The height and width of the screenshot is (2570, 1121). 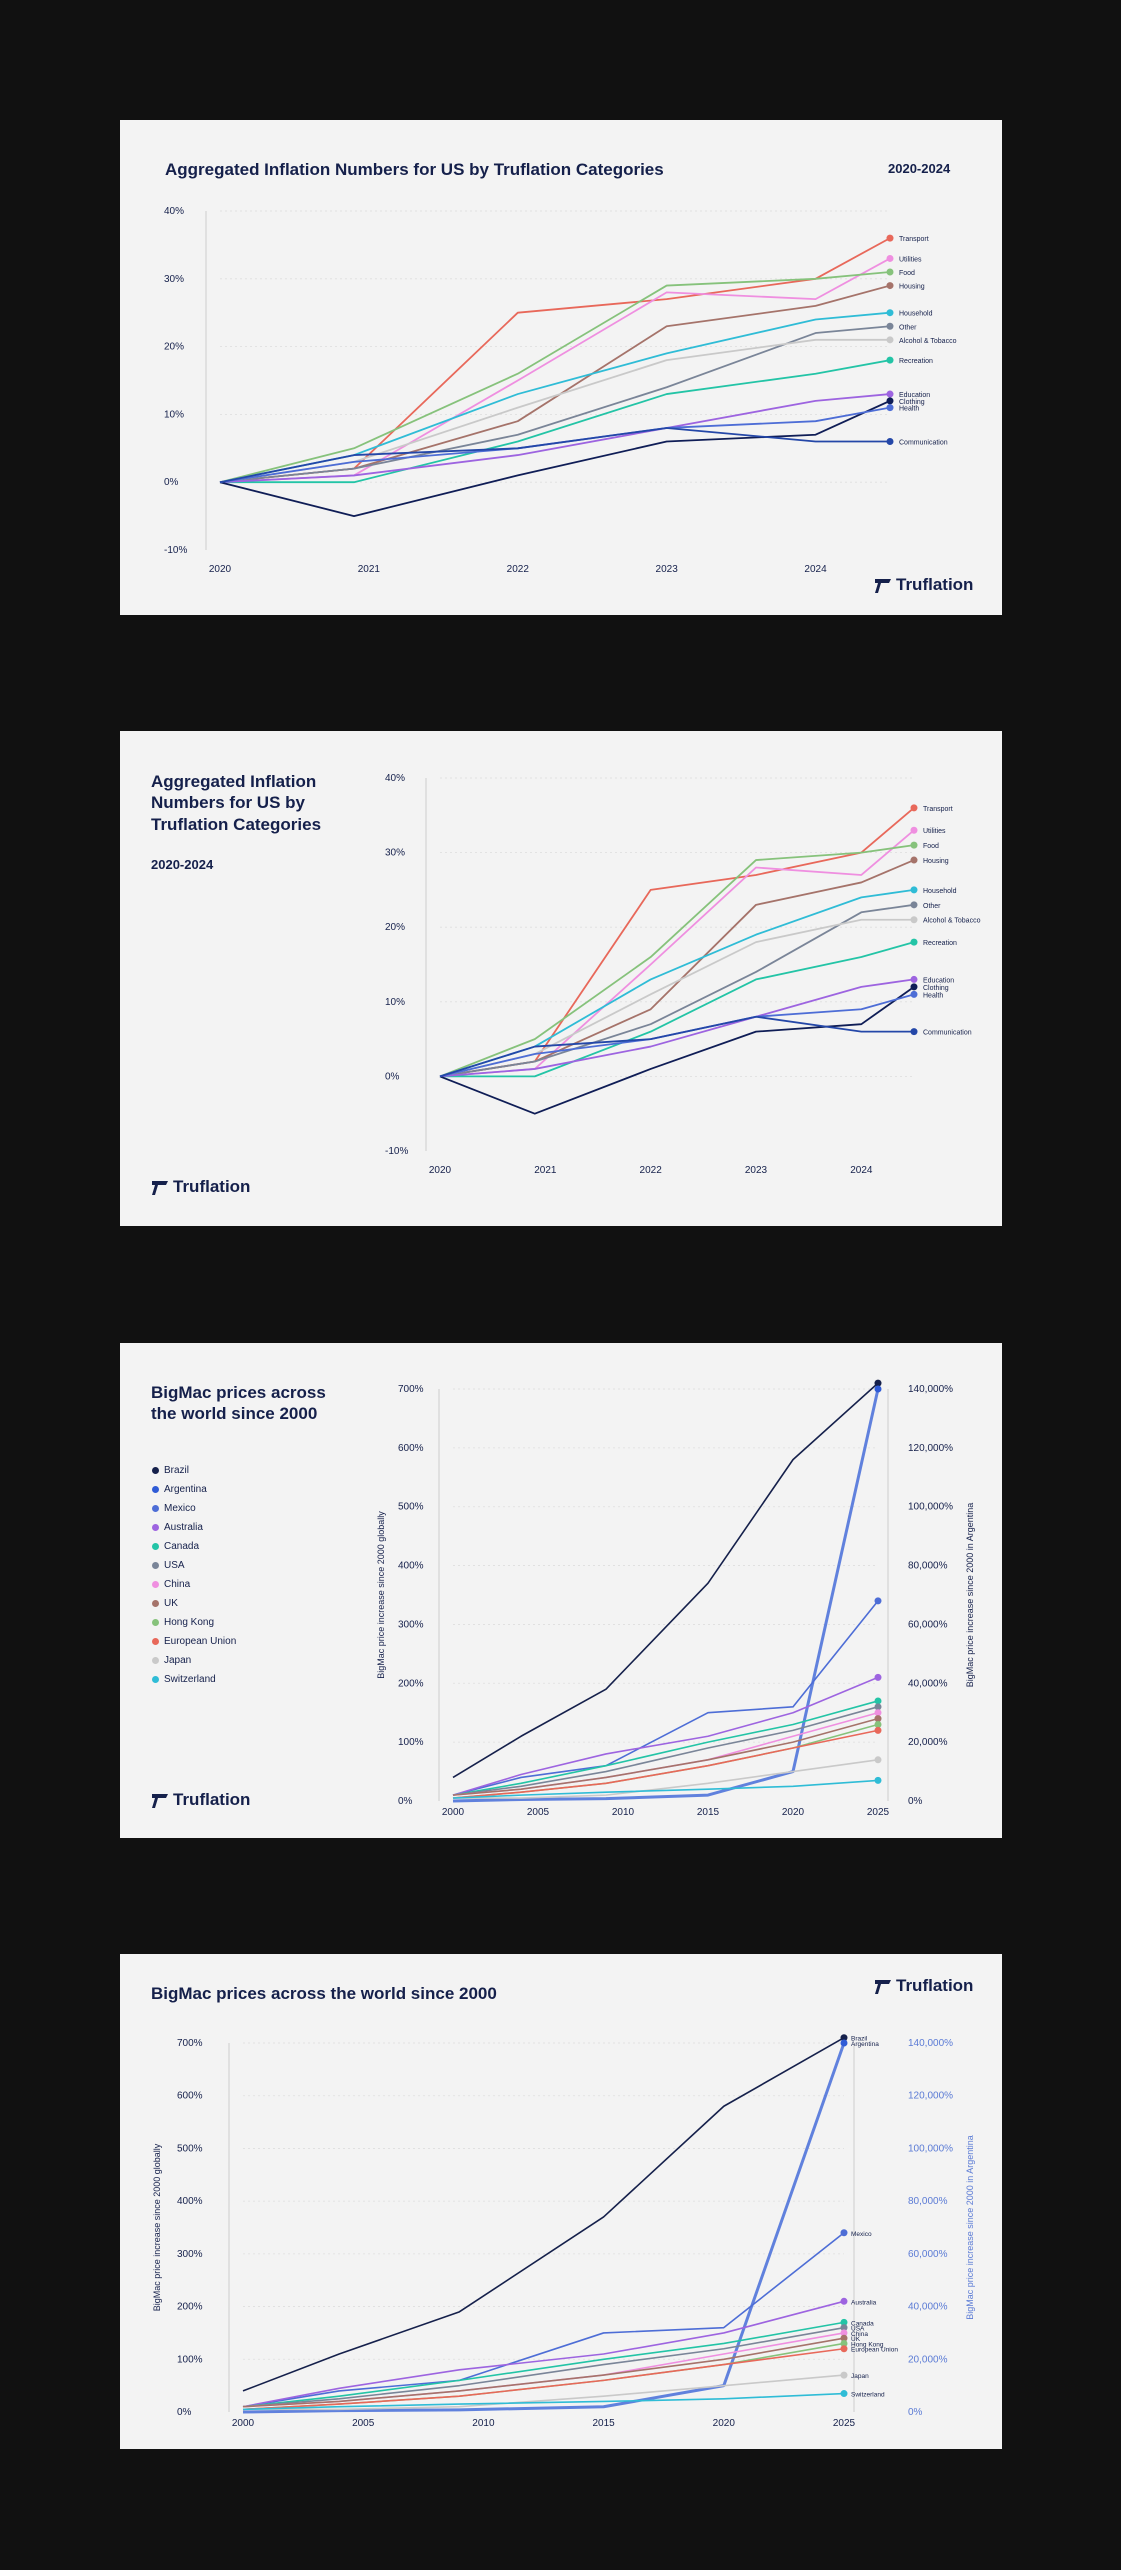 What do you see at coordinates (936, 988) in the screenshot?
I see `series-label-clothing: Clothing` at bounding box center [936, 988].